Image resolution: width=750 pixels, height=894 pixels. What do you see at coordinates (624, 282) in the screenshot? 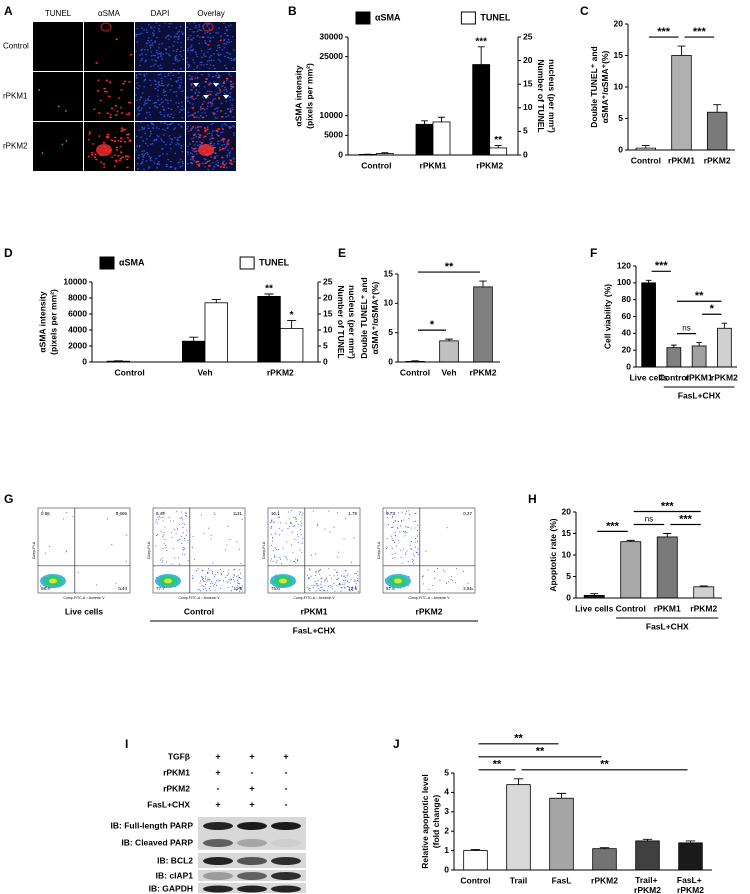
I see `y-tick-label: 100` at bounding box center [624, 282].